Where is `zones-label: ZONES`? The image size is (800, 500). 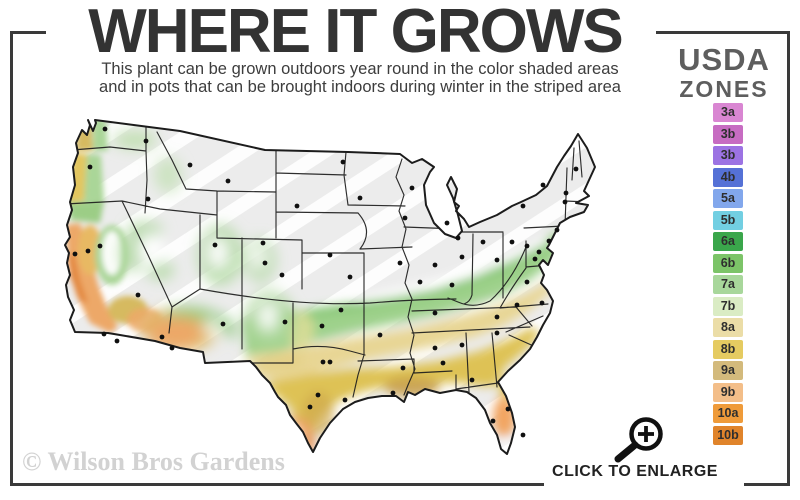
zones-label: ZONES is located at coordinates (724, 89).